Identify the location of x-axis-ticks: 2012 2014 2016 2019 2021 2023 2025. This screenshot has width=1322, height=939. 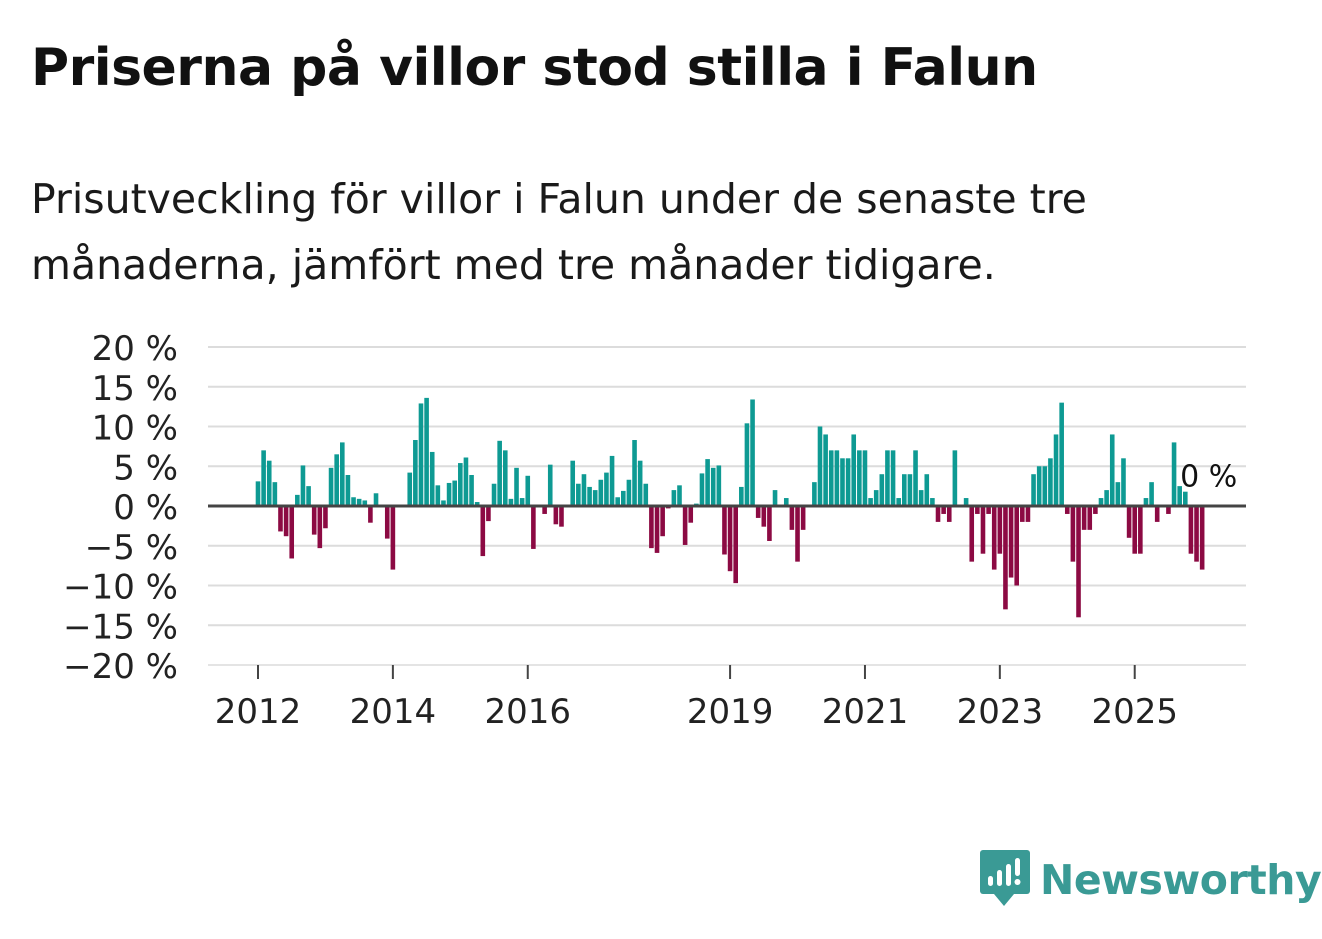
(696, 698).